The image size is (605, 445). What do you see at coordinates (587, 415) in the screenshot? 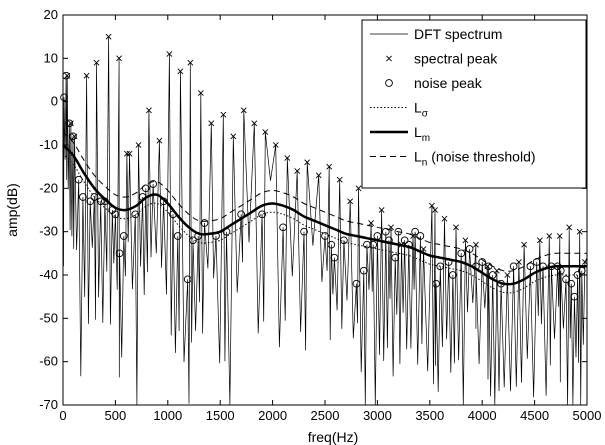
I see `x-tick-label: 5000` at bounding box center [587, 415].